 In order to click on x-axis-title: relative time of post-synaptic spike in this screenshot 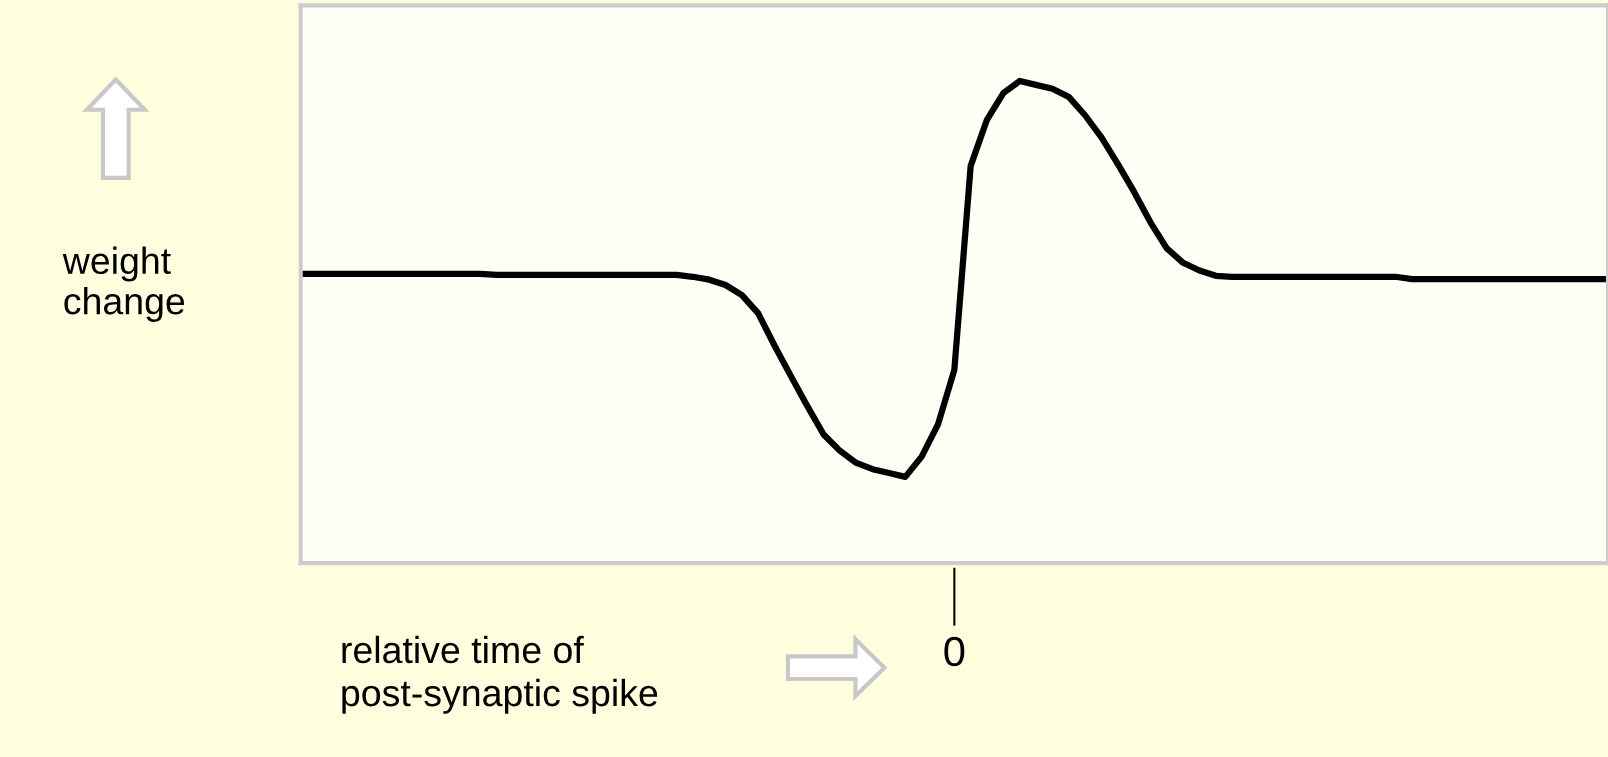, I will do `click(500, 674)`.